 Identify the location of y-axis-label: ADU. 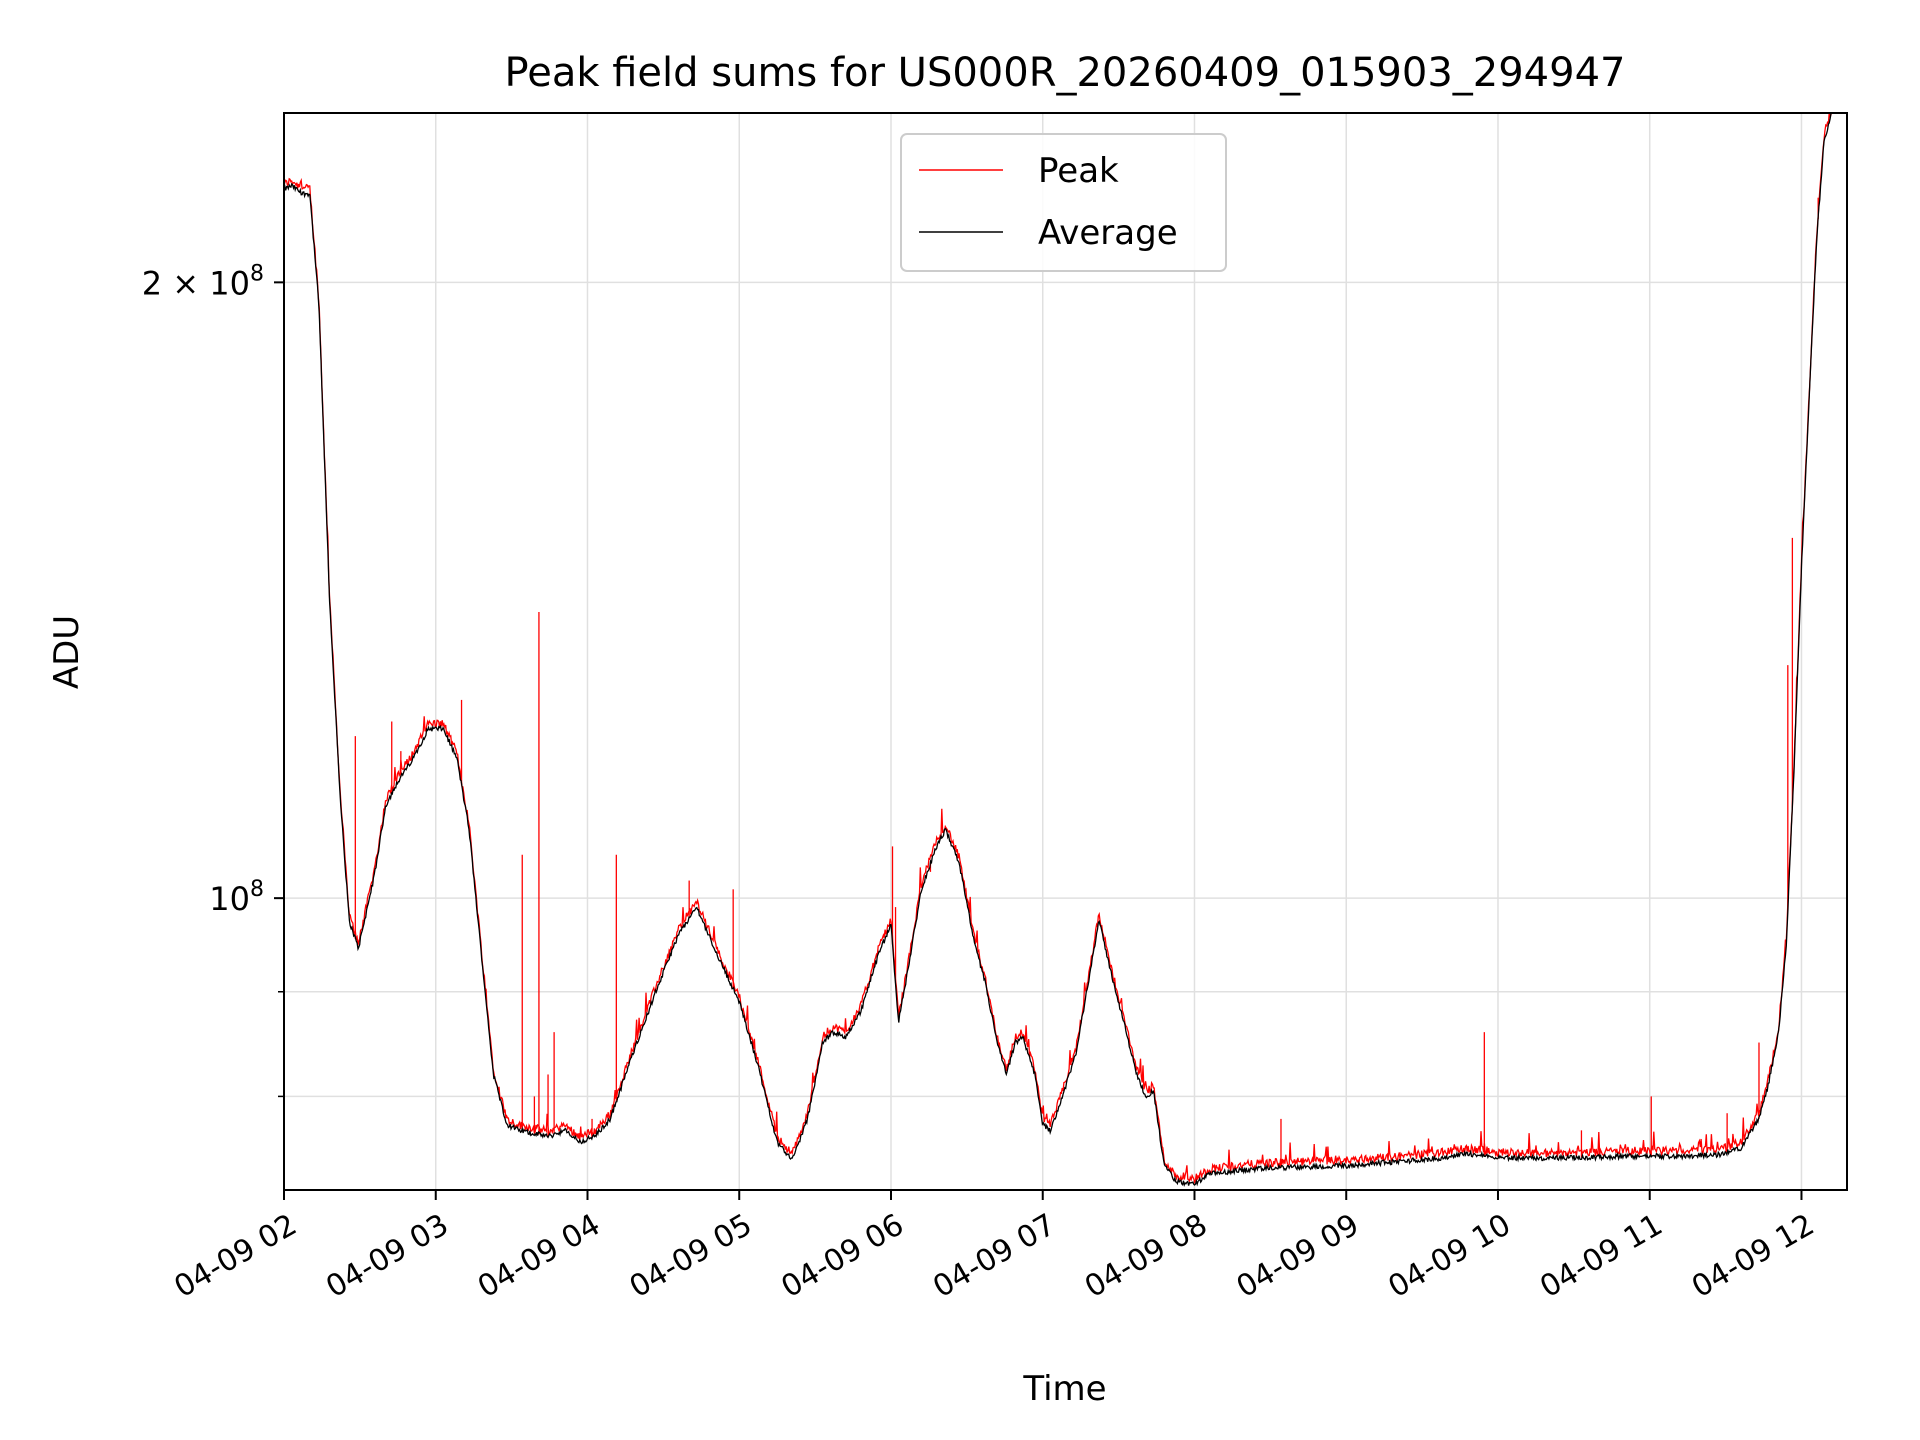
(67, 652).